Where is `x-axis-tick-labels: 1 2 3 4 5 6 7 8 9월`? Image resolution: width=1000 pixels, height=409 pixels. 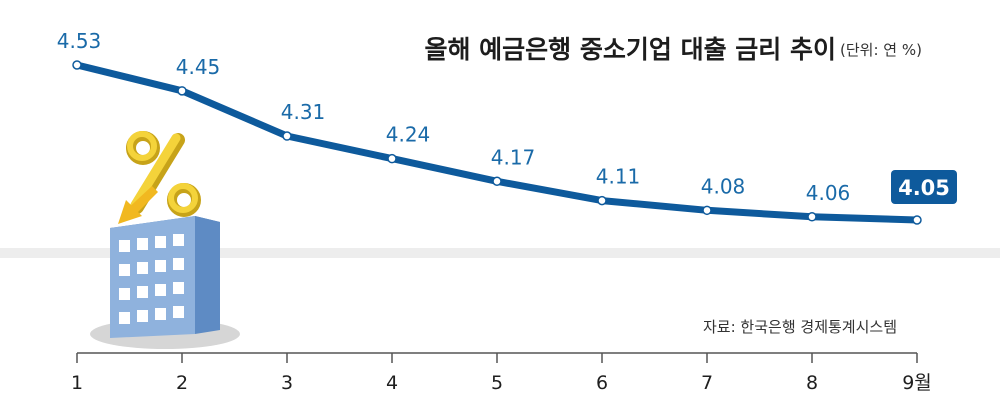
x-axis-tick-labels: 1 2 3 4 5 6 7 8 9월 is located at coordinates (501, 383).